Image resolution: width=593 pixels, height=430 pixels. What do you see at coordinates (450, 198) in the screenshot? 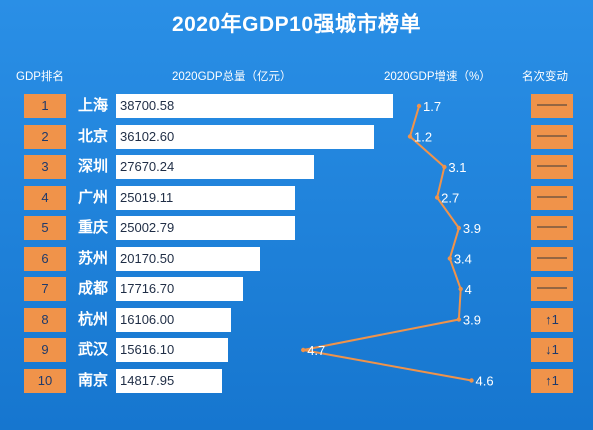
I see `growth-label: 2.7` at bounding box center [450, 198].